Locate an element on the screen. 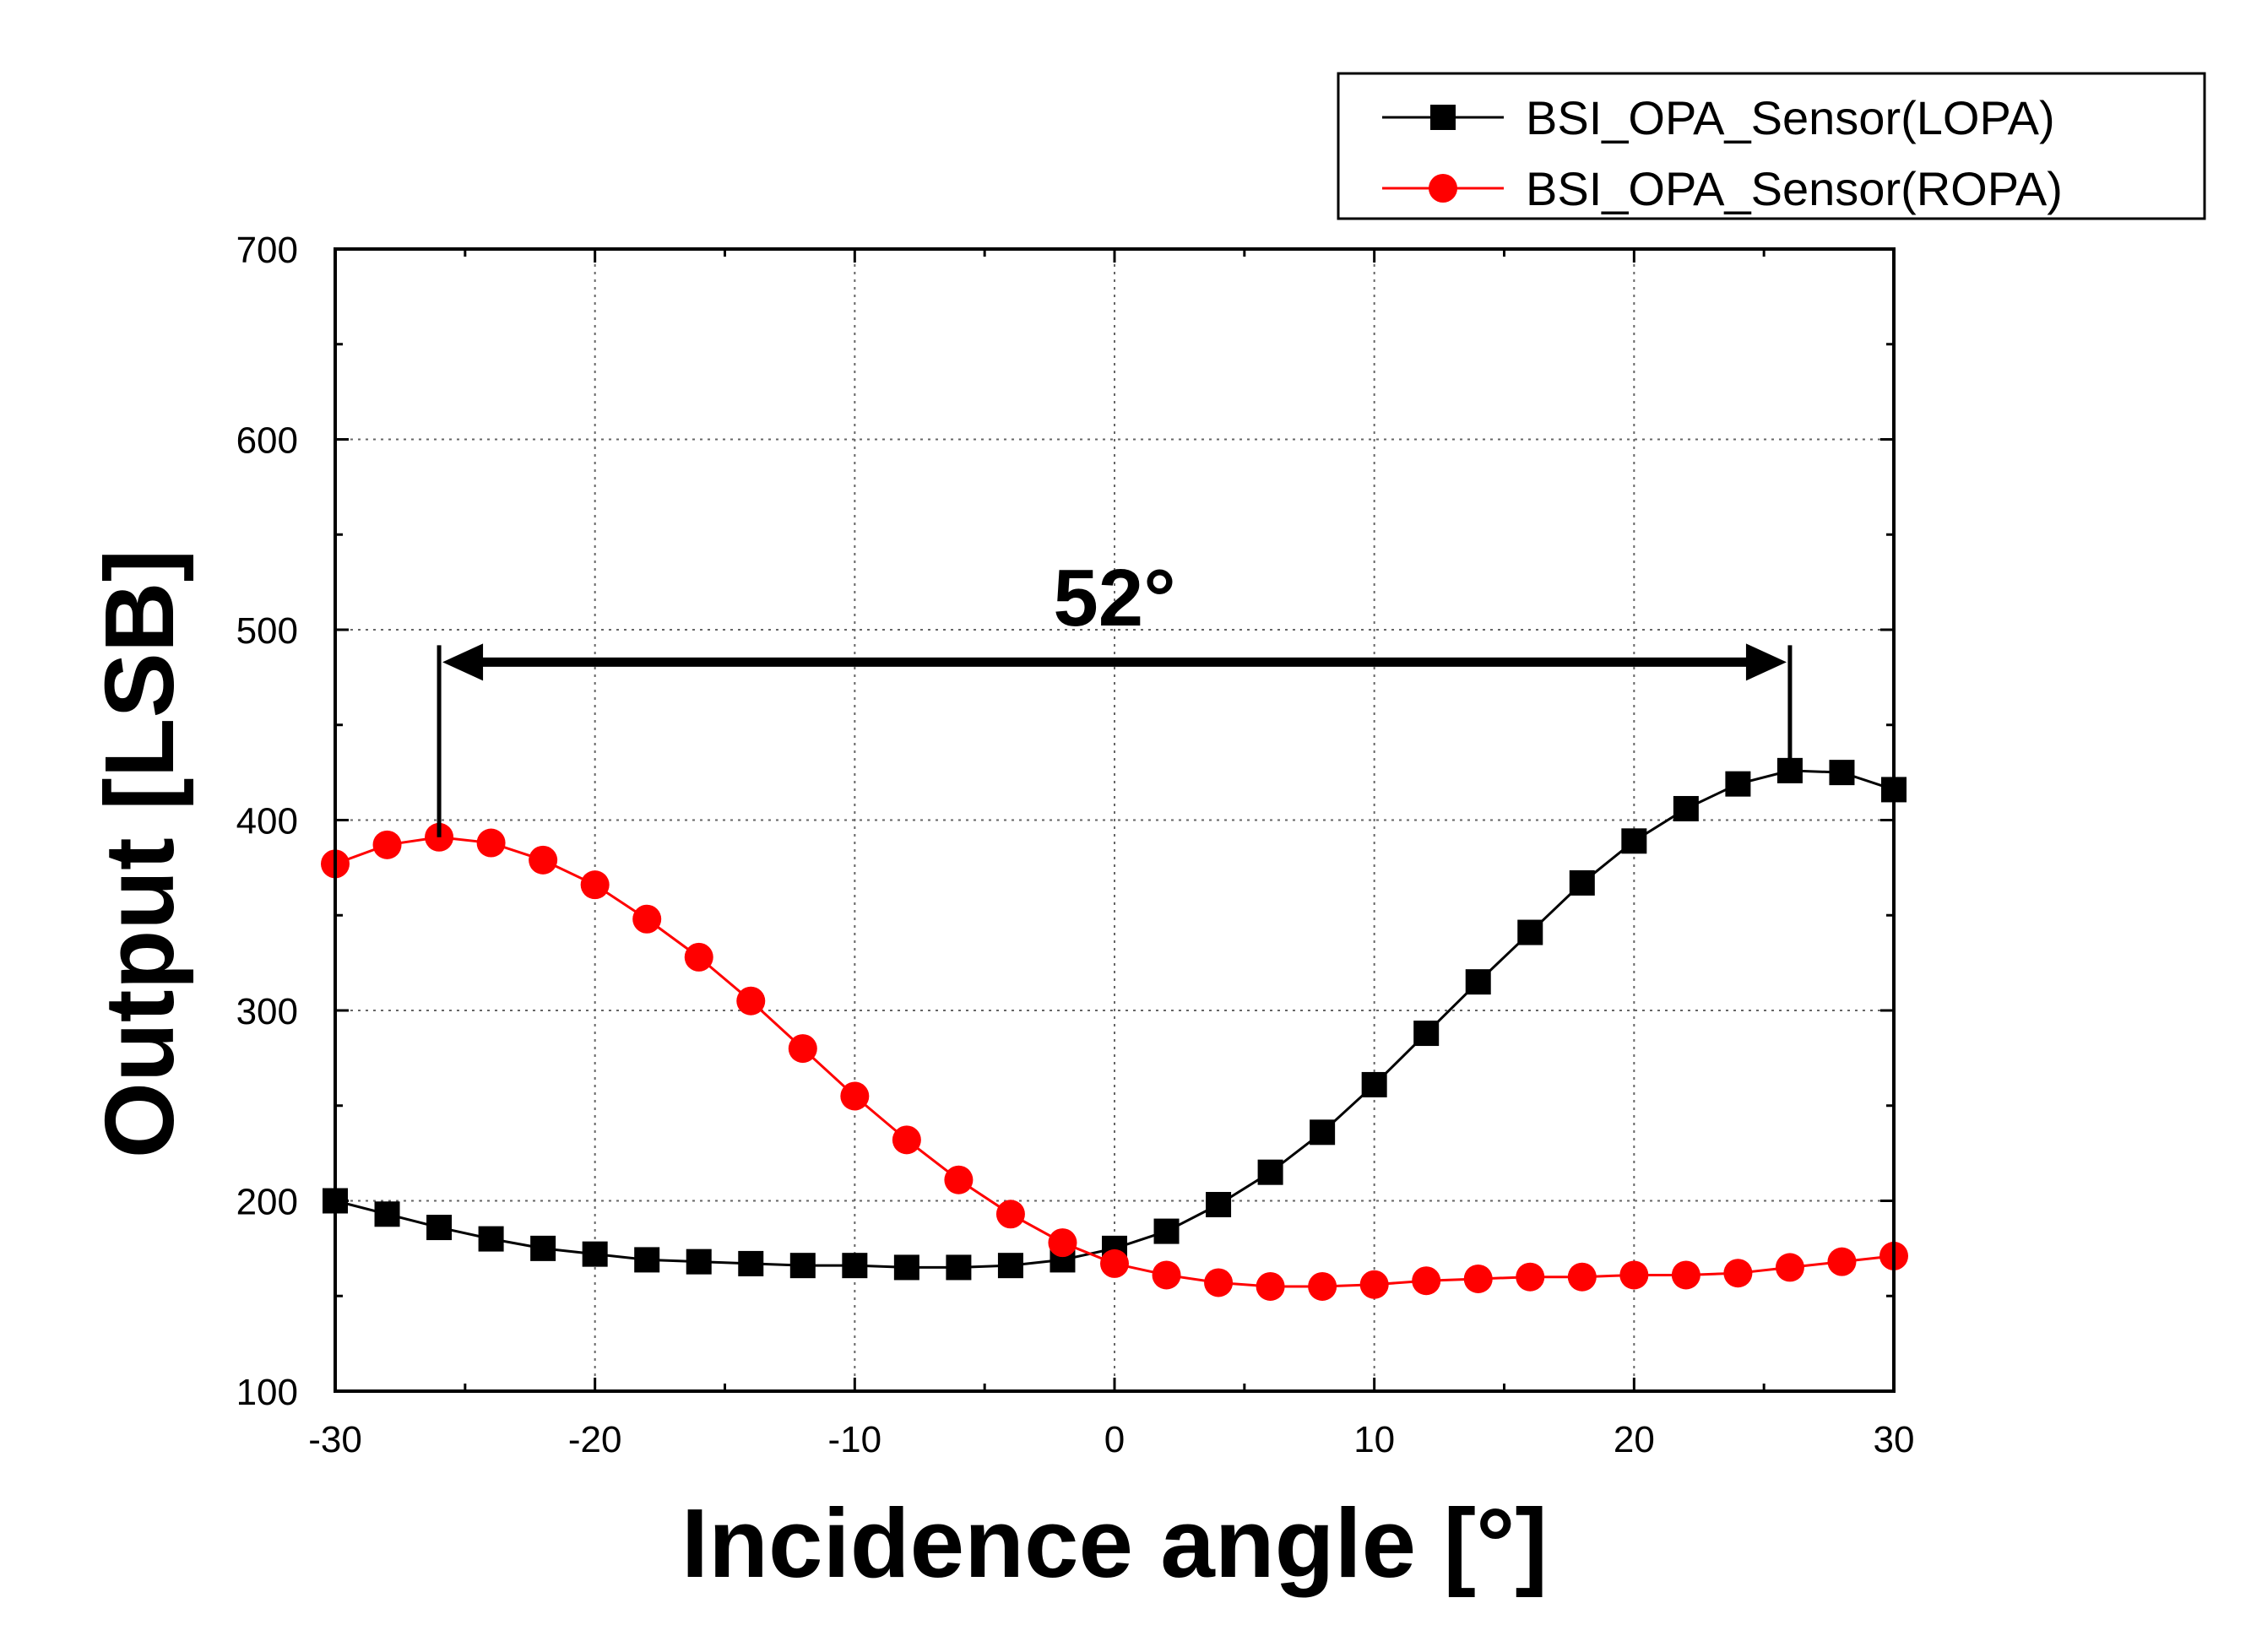 This screenshot has height=1652, width=2251. y-tick-label: 100 is located at coordinates (267, 1392).